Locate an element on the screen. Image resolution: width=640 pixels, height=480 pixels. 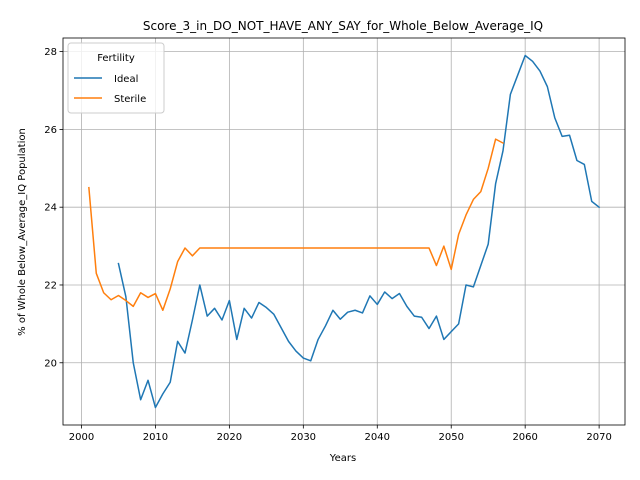
legend-box is located at coordinates (116, 78).